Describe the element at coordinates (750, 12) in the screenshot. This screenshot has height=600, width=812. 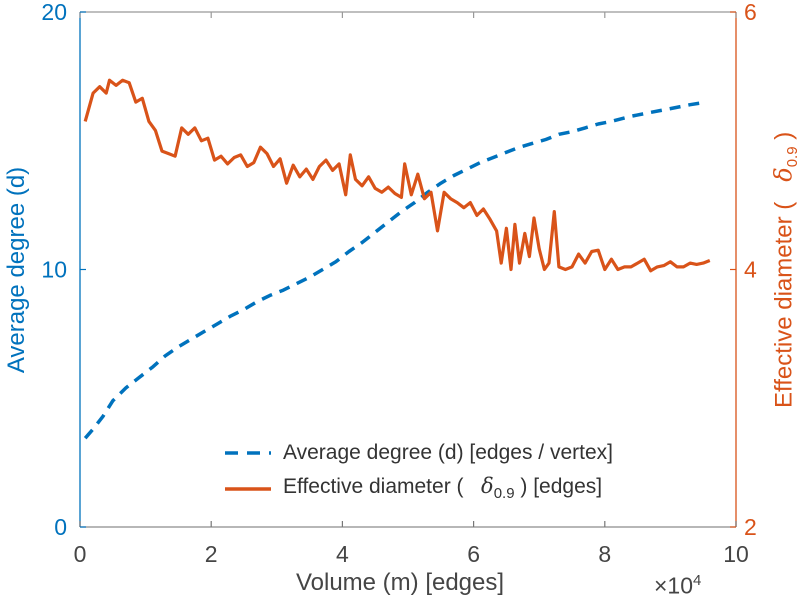
I see `right-y-tick-label: 6` at that location.